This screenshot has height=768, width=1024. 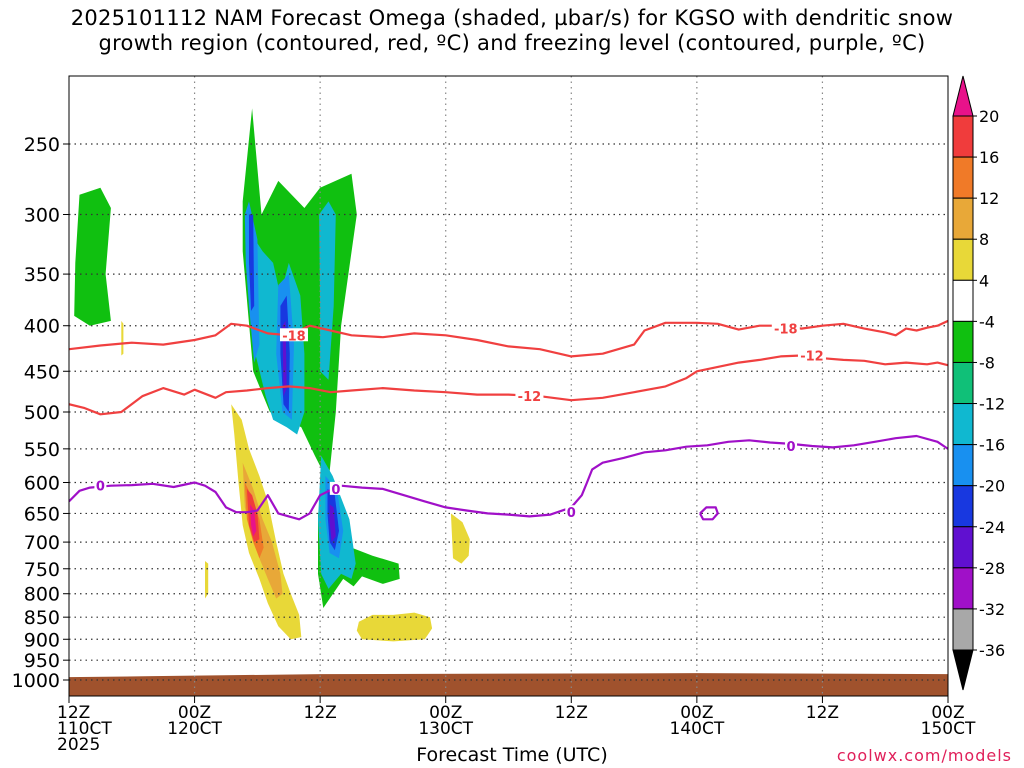 I want to click on colorbar: 20 16 12 8 4 -4 -8 -12 -16 -20 -24 -28 -32 -36, so click(x=978, y=383).